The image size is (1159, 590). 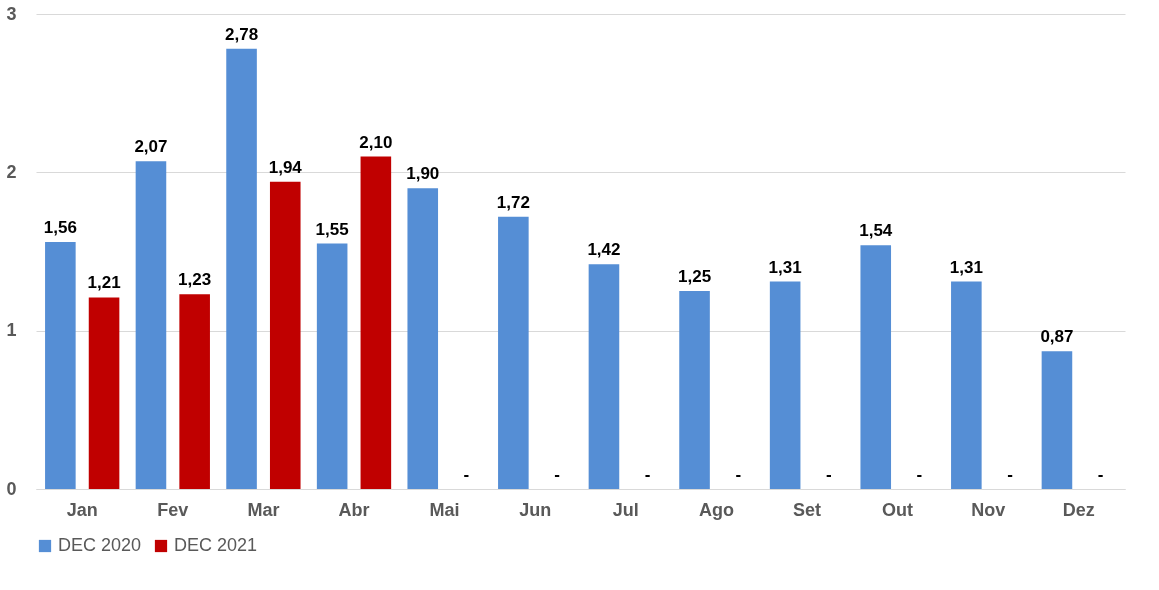 What do you see at coordinates (423, 174) in the screenshot?
I see `data-label: 1,90` at bounding box center [423, 174].